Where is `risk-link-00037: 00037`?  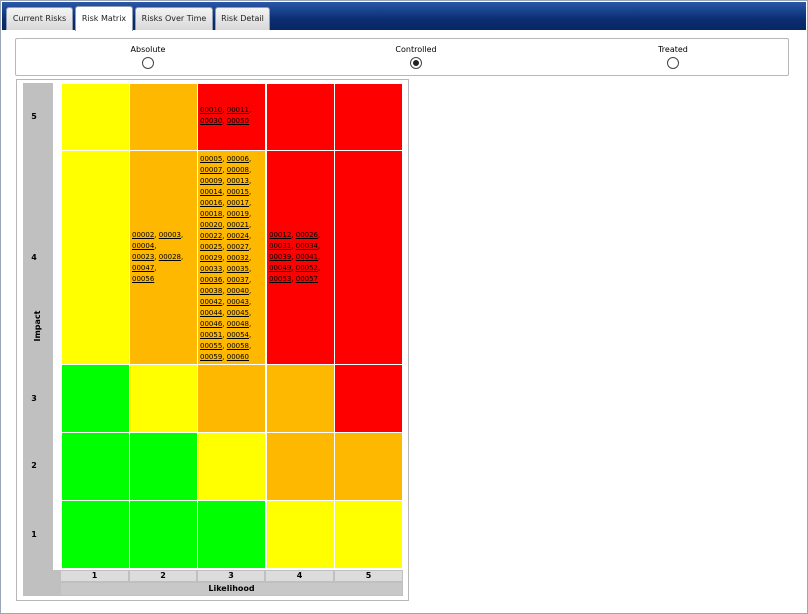
risk-link-00037: 00037 is located at coordinates (238, 280).